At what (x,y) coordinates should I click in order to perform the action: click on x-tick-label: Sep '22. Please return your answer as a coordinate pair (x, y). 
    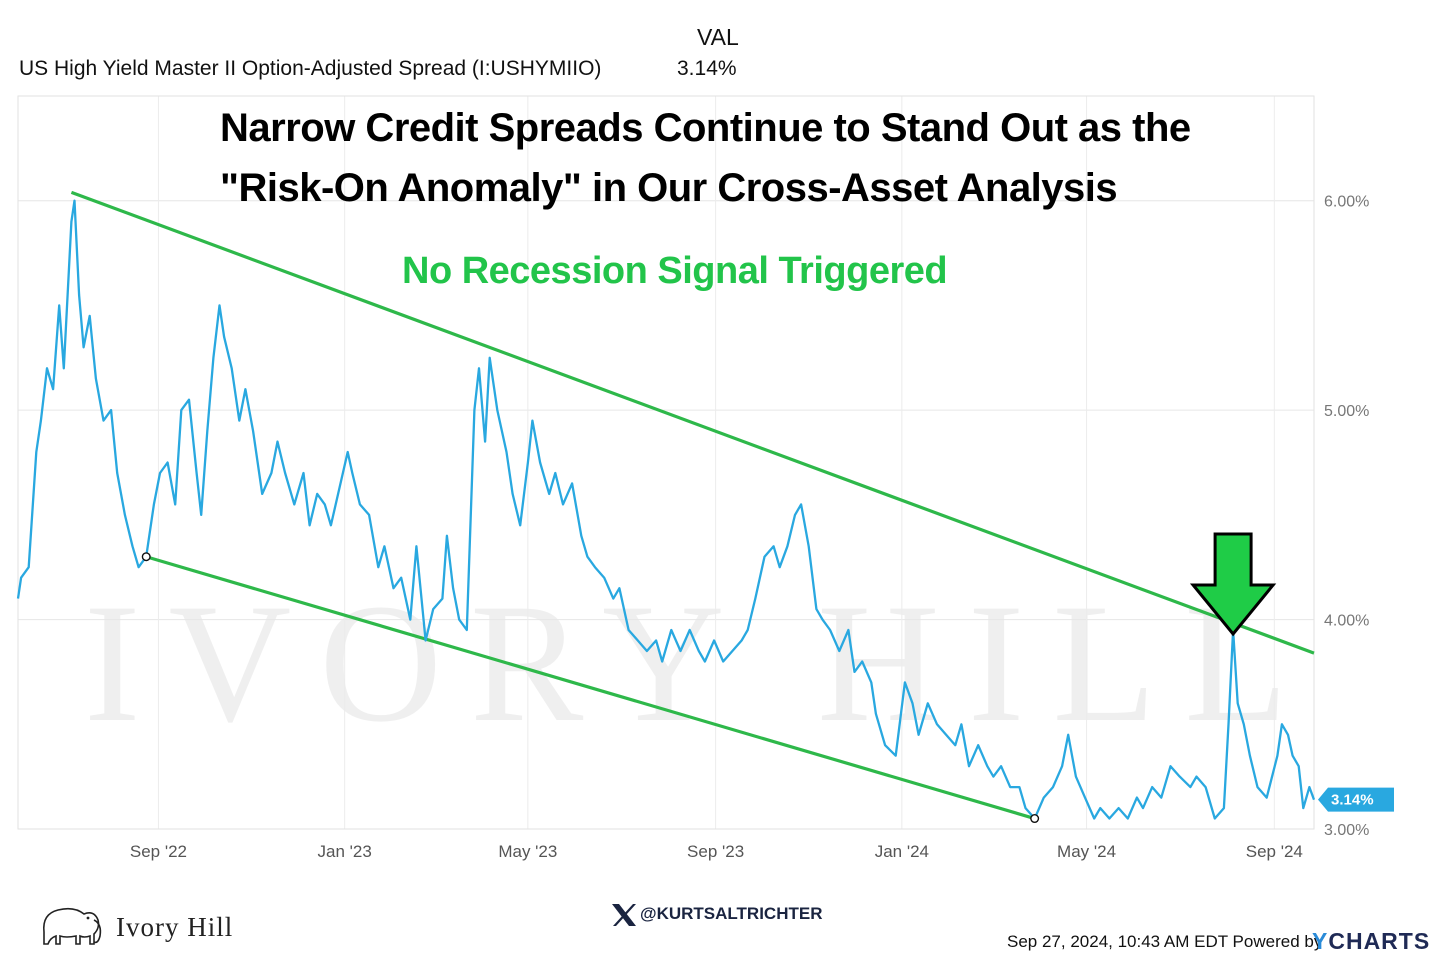
    Looking at the image, I should click on (158, 851).